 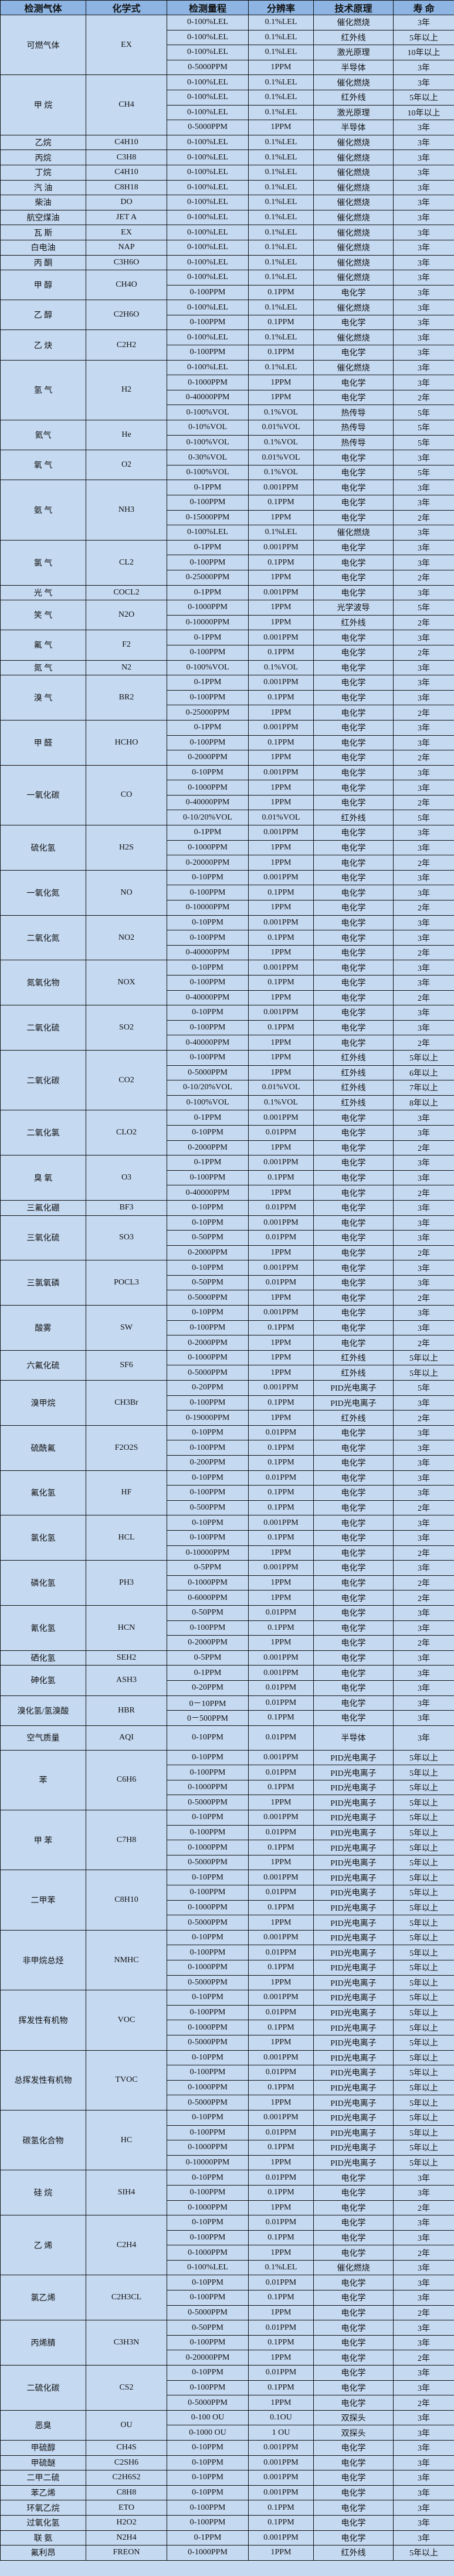 What do you see at coordinates (43, 2081) in the screenshot?
I see `gas-name-cell: 总挥发性有机物` at bounding box center [43, 2081].